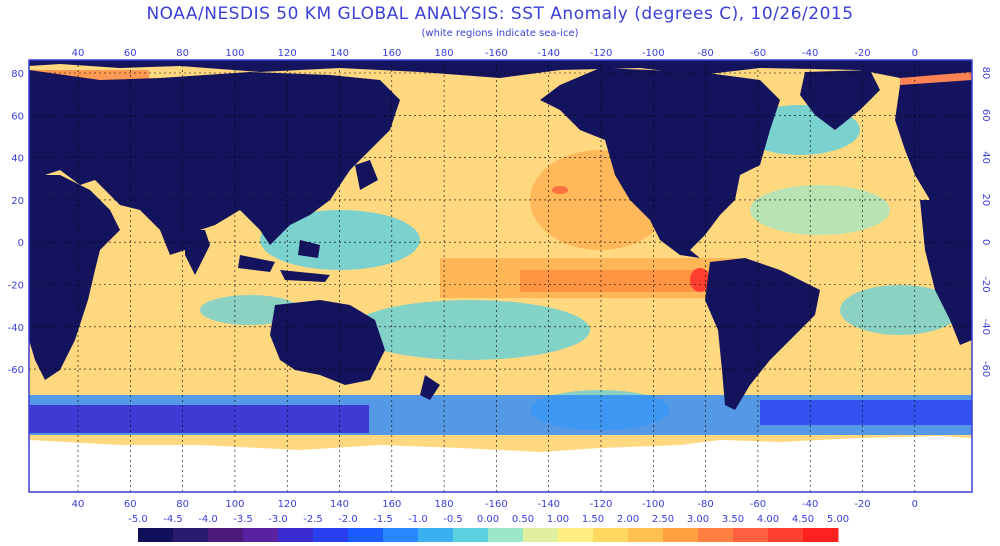  I want to click on map-subtitle: (white regions indicate sea-ice), so click(500, 33).